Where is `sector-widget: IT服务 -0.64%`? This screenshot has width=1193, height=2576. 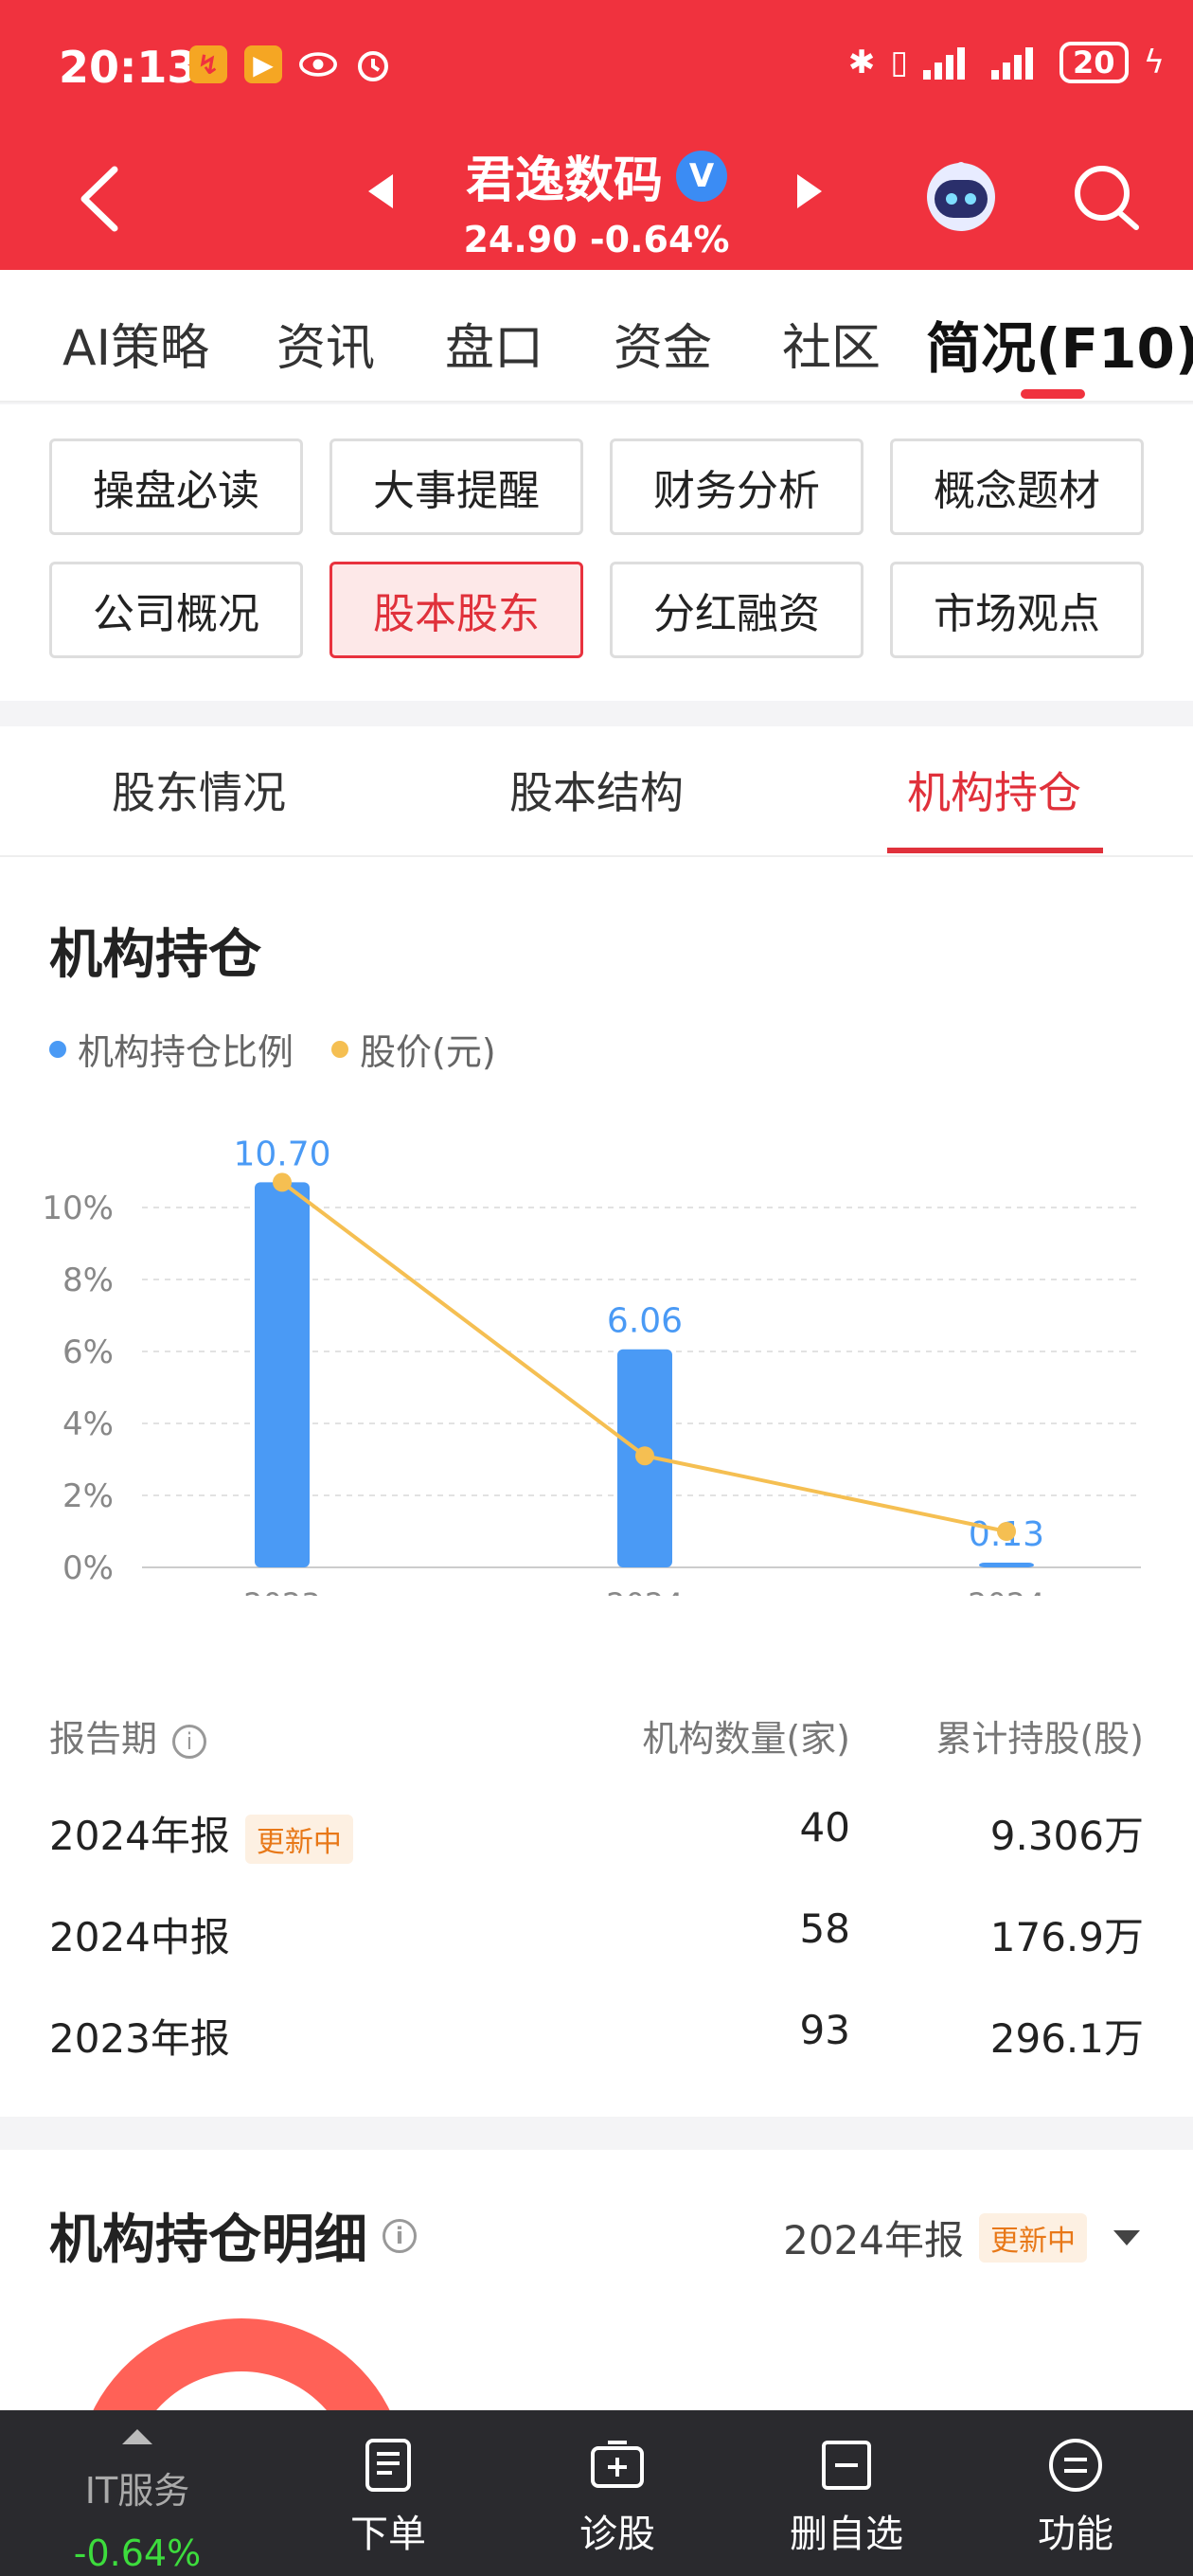
sector-widget: IT服务 -0.64% is located at coordinates (137, 2501).